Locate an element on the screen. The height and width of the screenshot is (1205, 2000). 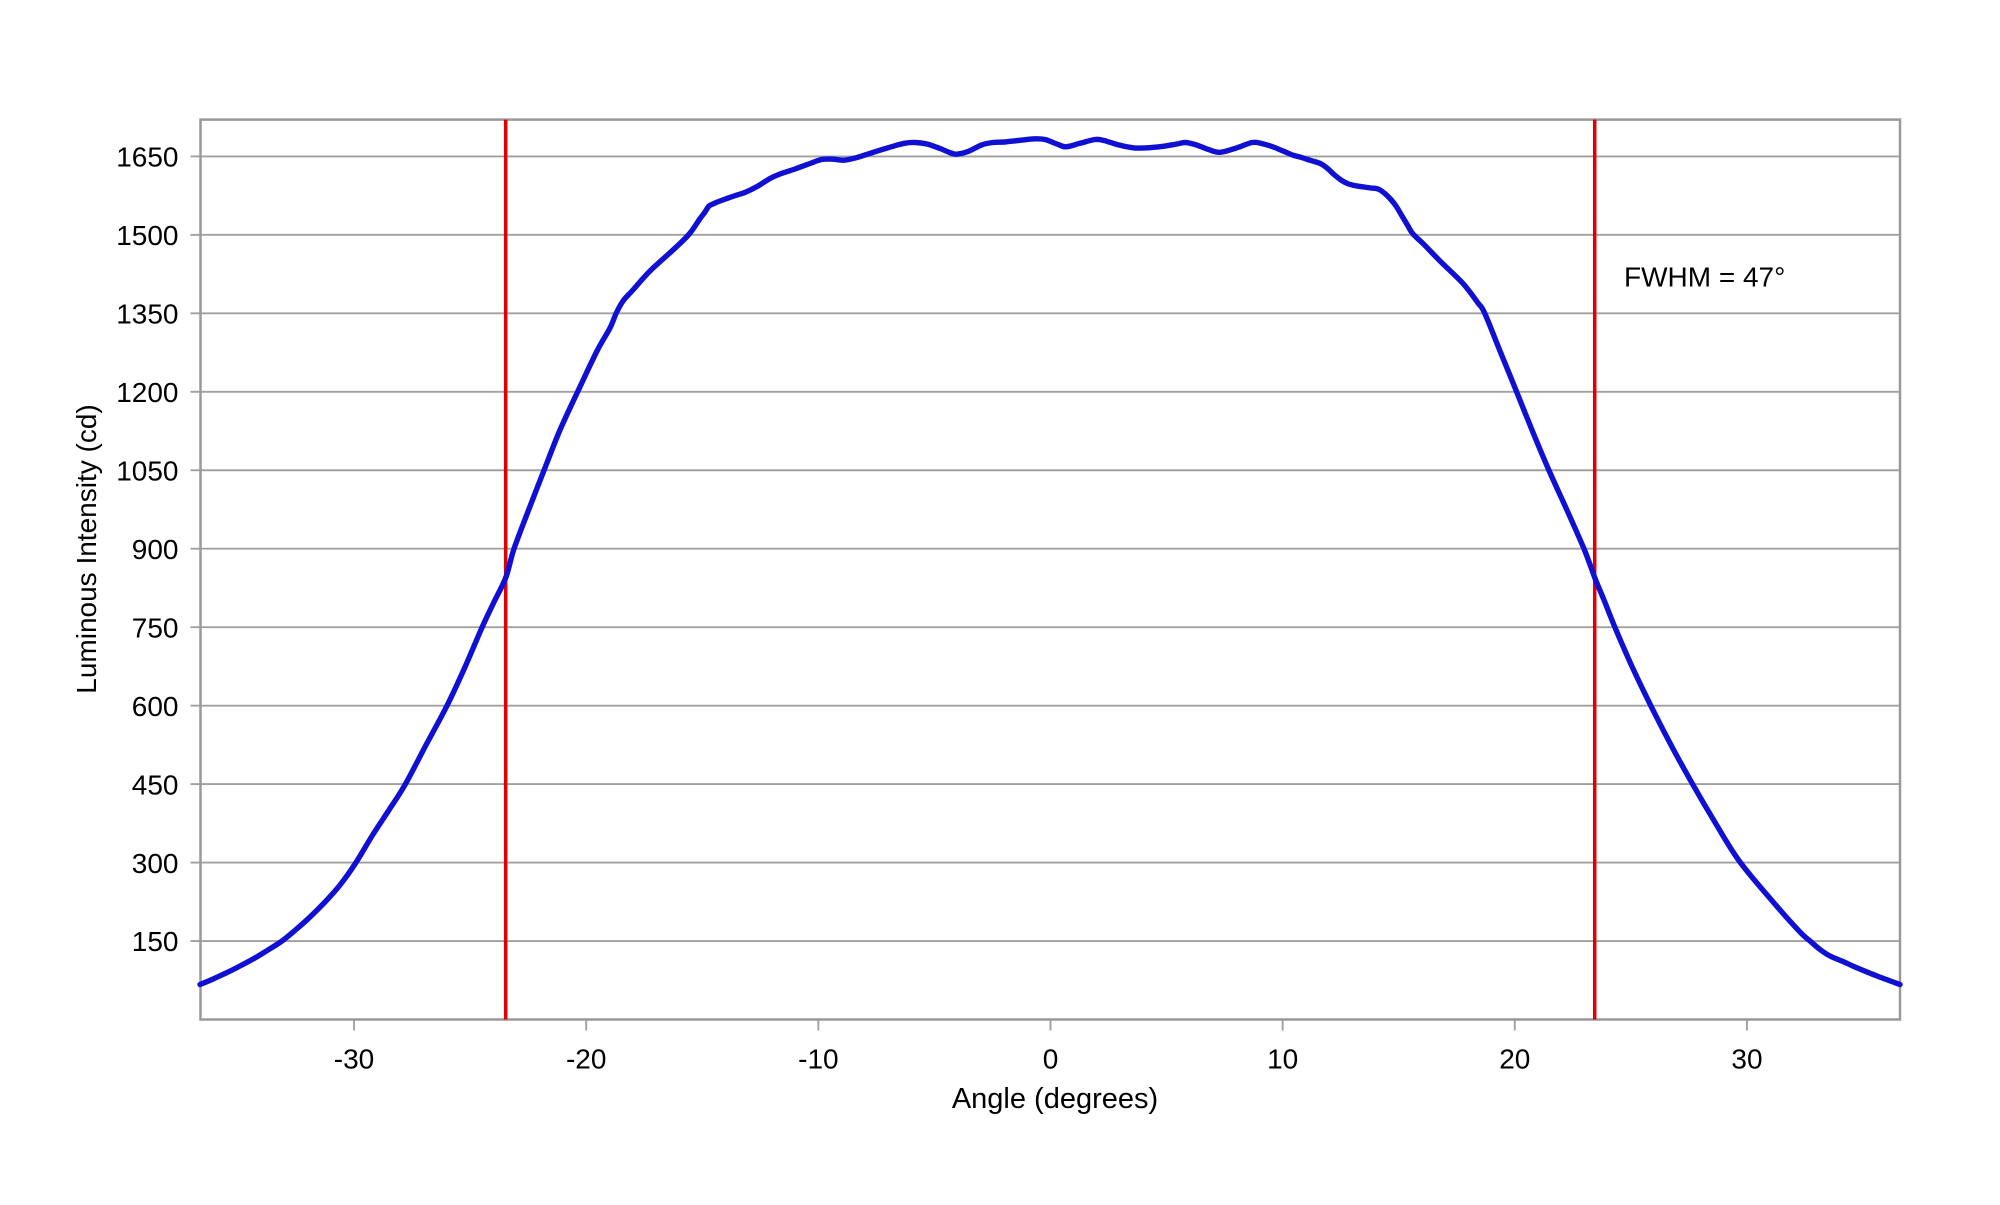
svg-text: -10 is located at coordinates (818, 1058).